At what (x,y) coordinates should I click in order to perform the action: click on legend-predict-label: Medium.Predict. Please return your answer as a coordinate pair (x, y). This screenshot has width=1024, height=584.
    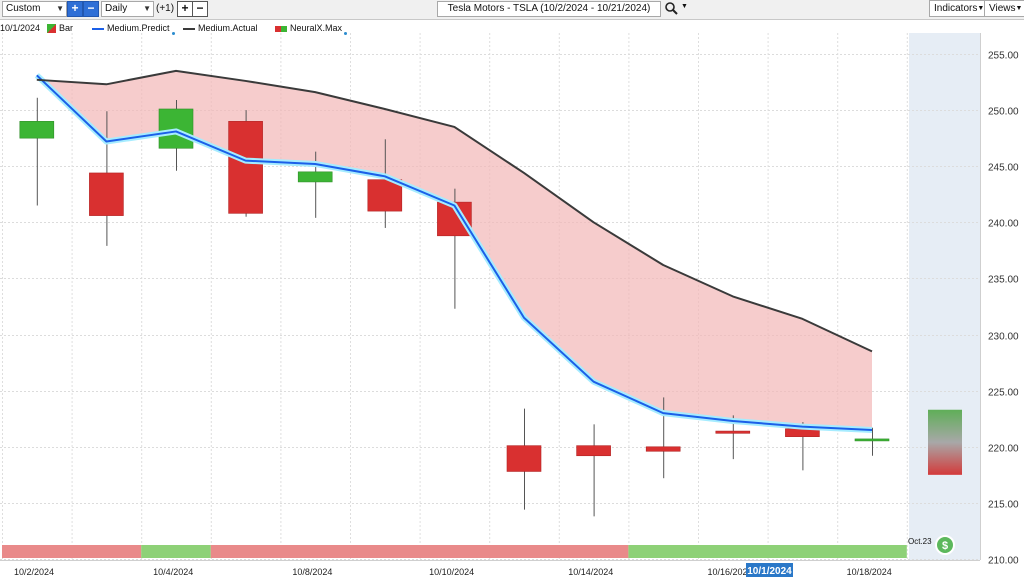
    Looking at the image, I should click on (138, 28).